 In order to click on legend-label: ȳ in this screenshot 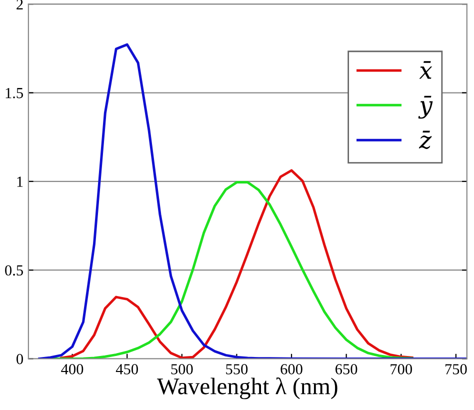, I will do `click(425, 107)`.